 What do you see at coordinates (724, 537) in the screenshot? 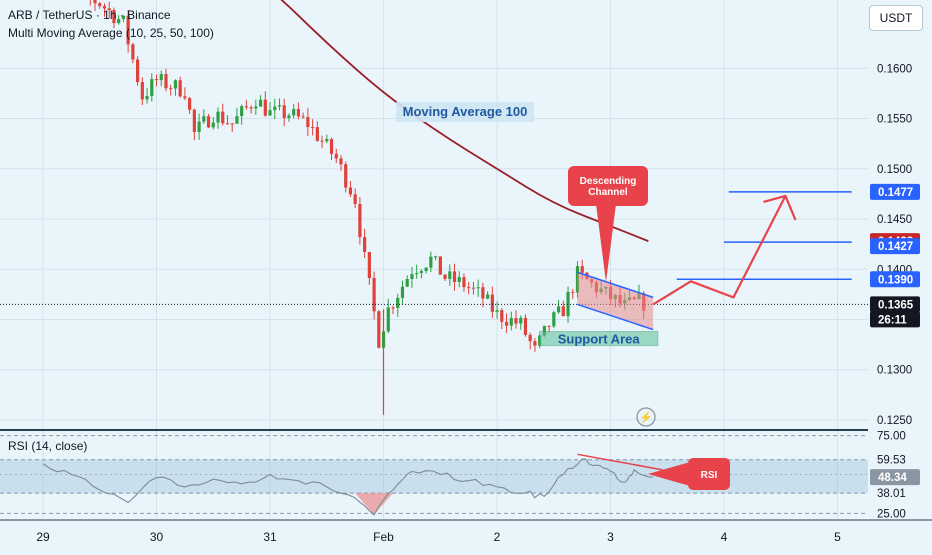
I see `time-tick-label: 4` at bounding box center [724, 537].